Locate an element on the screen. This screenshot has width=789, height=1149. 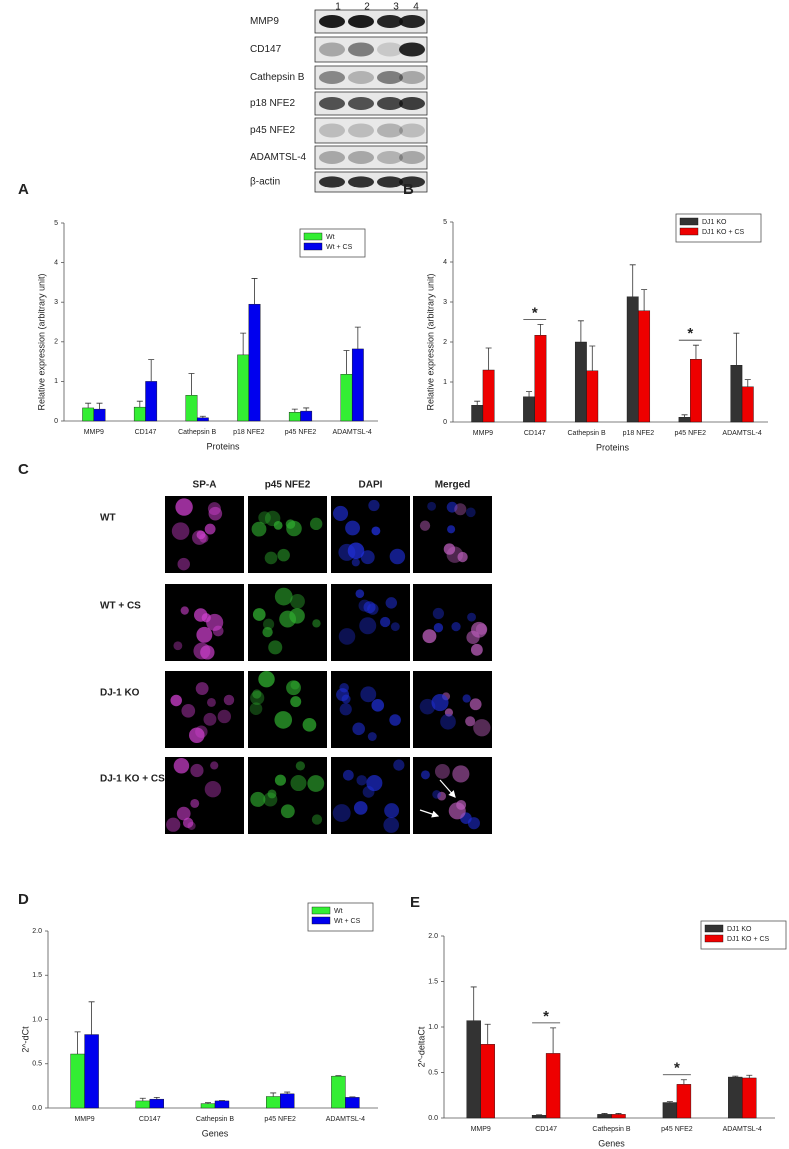
y-tick-label: 0.5 is located at coordinates (433, 1072).